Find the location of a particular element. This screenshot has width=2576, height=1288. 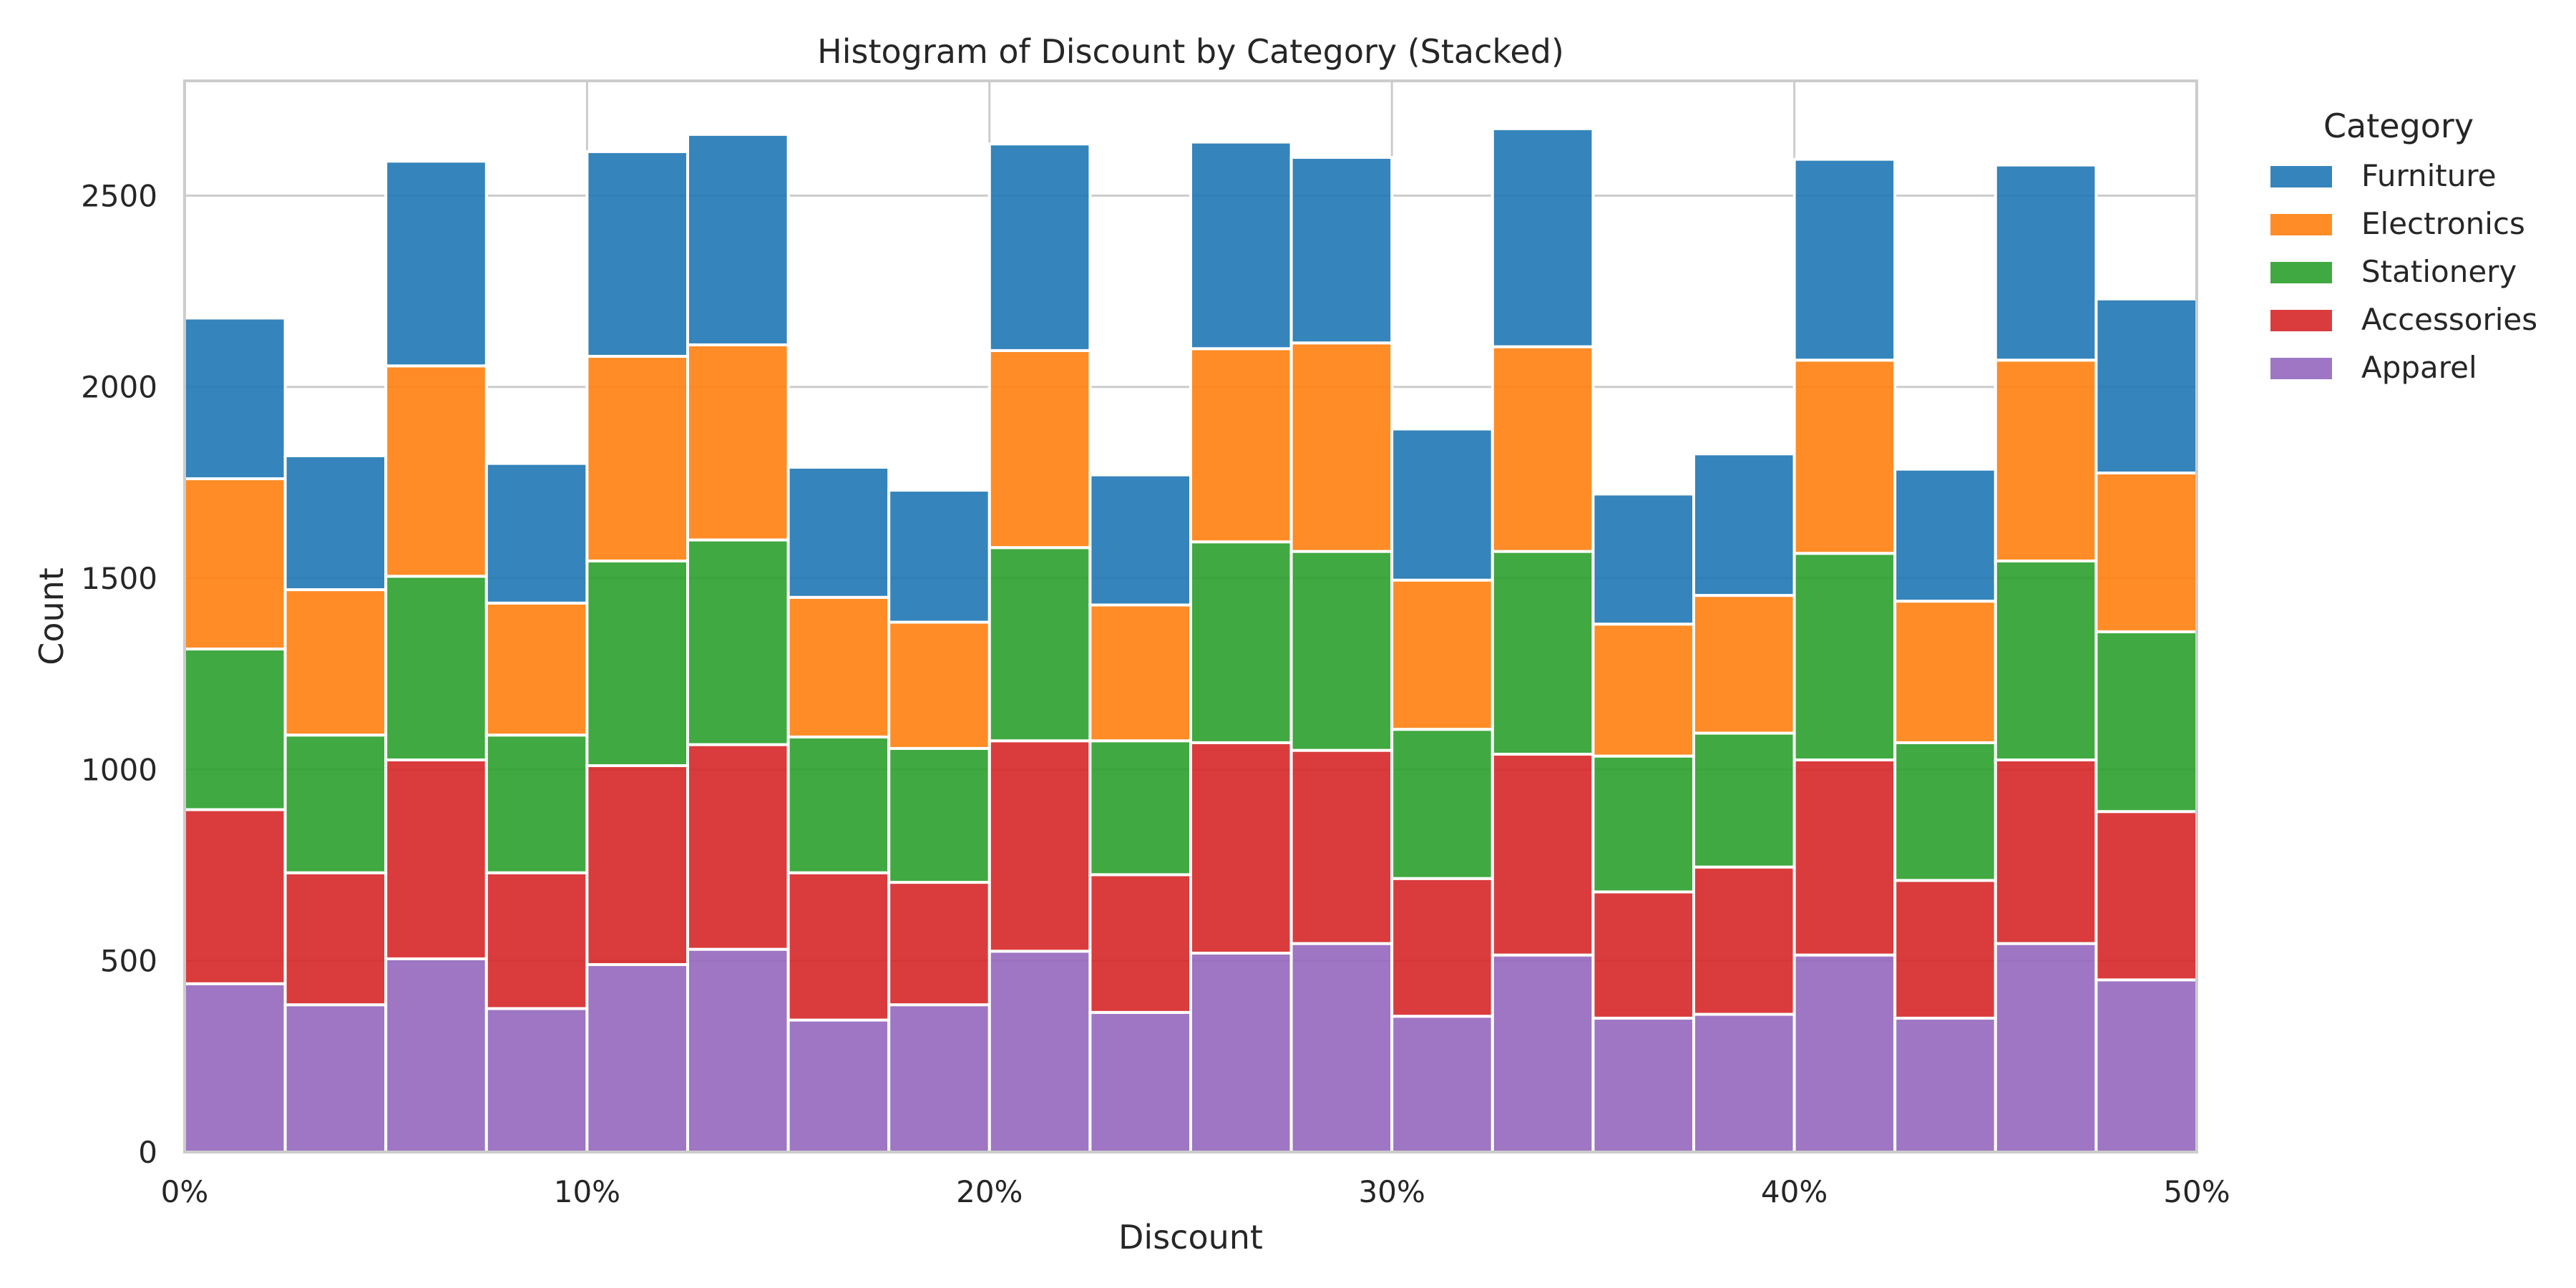

y-tick-label: 0 is located at coordinates (147, 1152).